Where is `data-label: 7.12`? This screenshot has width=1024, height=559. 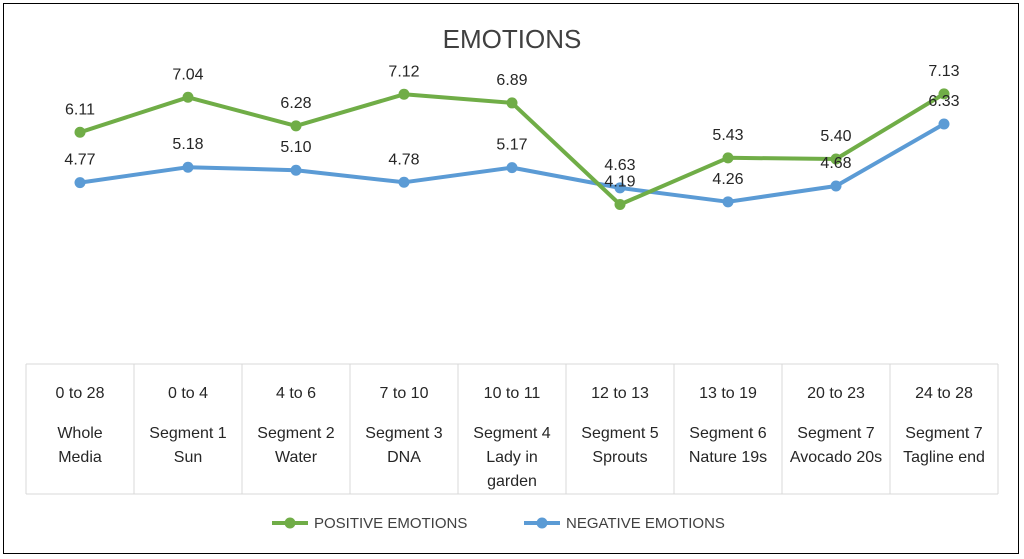 data-label: 7.12 is located at coordinates (403, 71).